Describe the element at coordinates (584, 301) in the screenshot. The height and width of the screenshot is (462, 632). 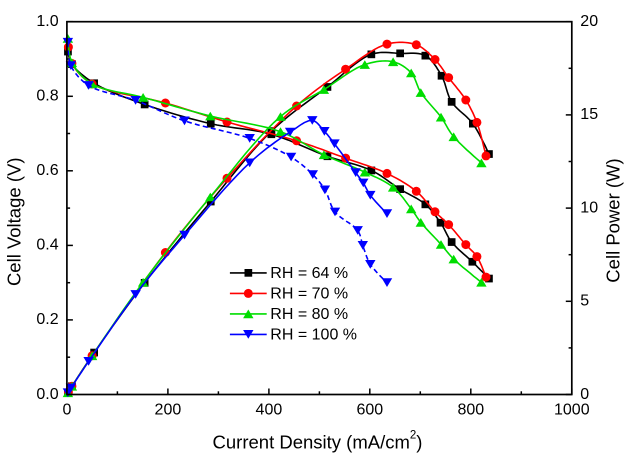
I see `svg-text: 5` at that location.